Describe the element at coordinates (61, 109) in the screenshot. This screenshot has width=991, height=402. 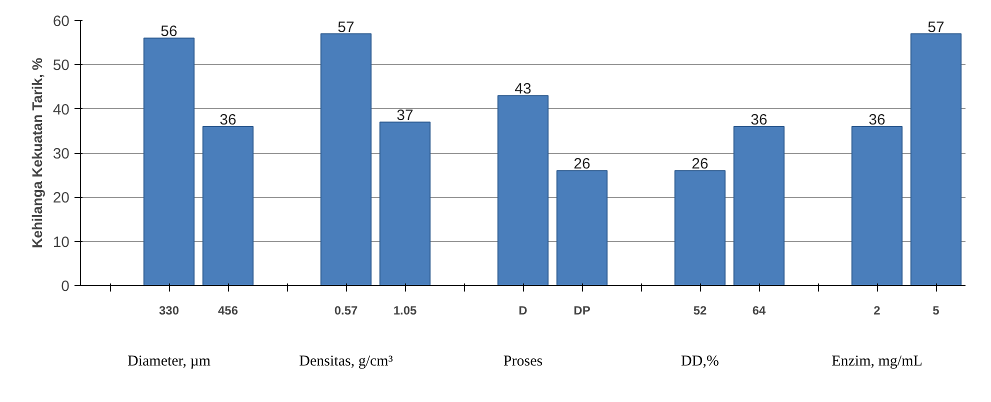
I see `y-tick-label: 40` at that location.